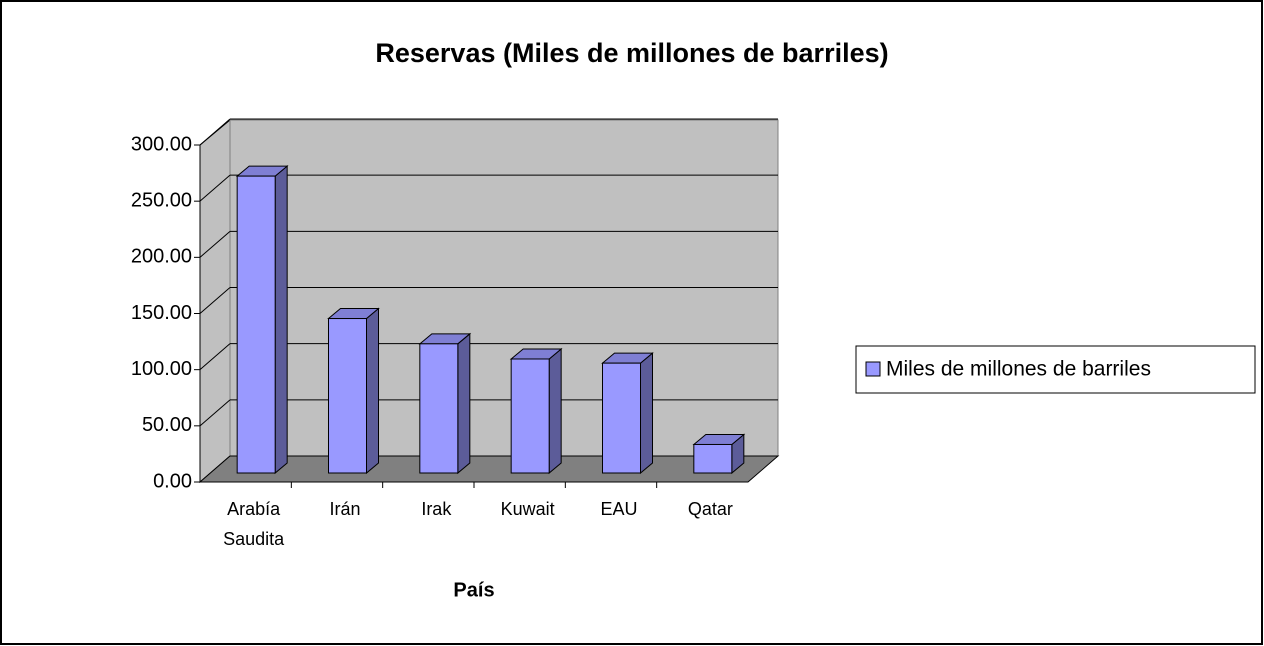 The height and width of the screenshot is (646, 1264). What do you see at coordinates (473, 590) in the screenshot?
I see `x-axis-title: País` at bounding box center [473, 590].